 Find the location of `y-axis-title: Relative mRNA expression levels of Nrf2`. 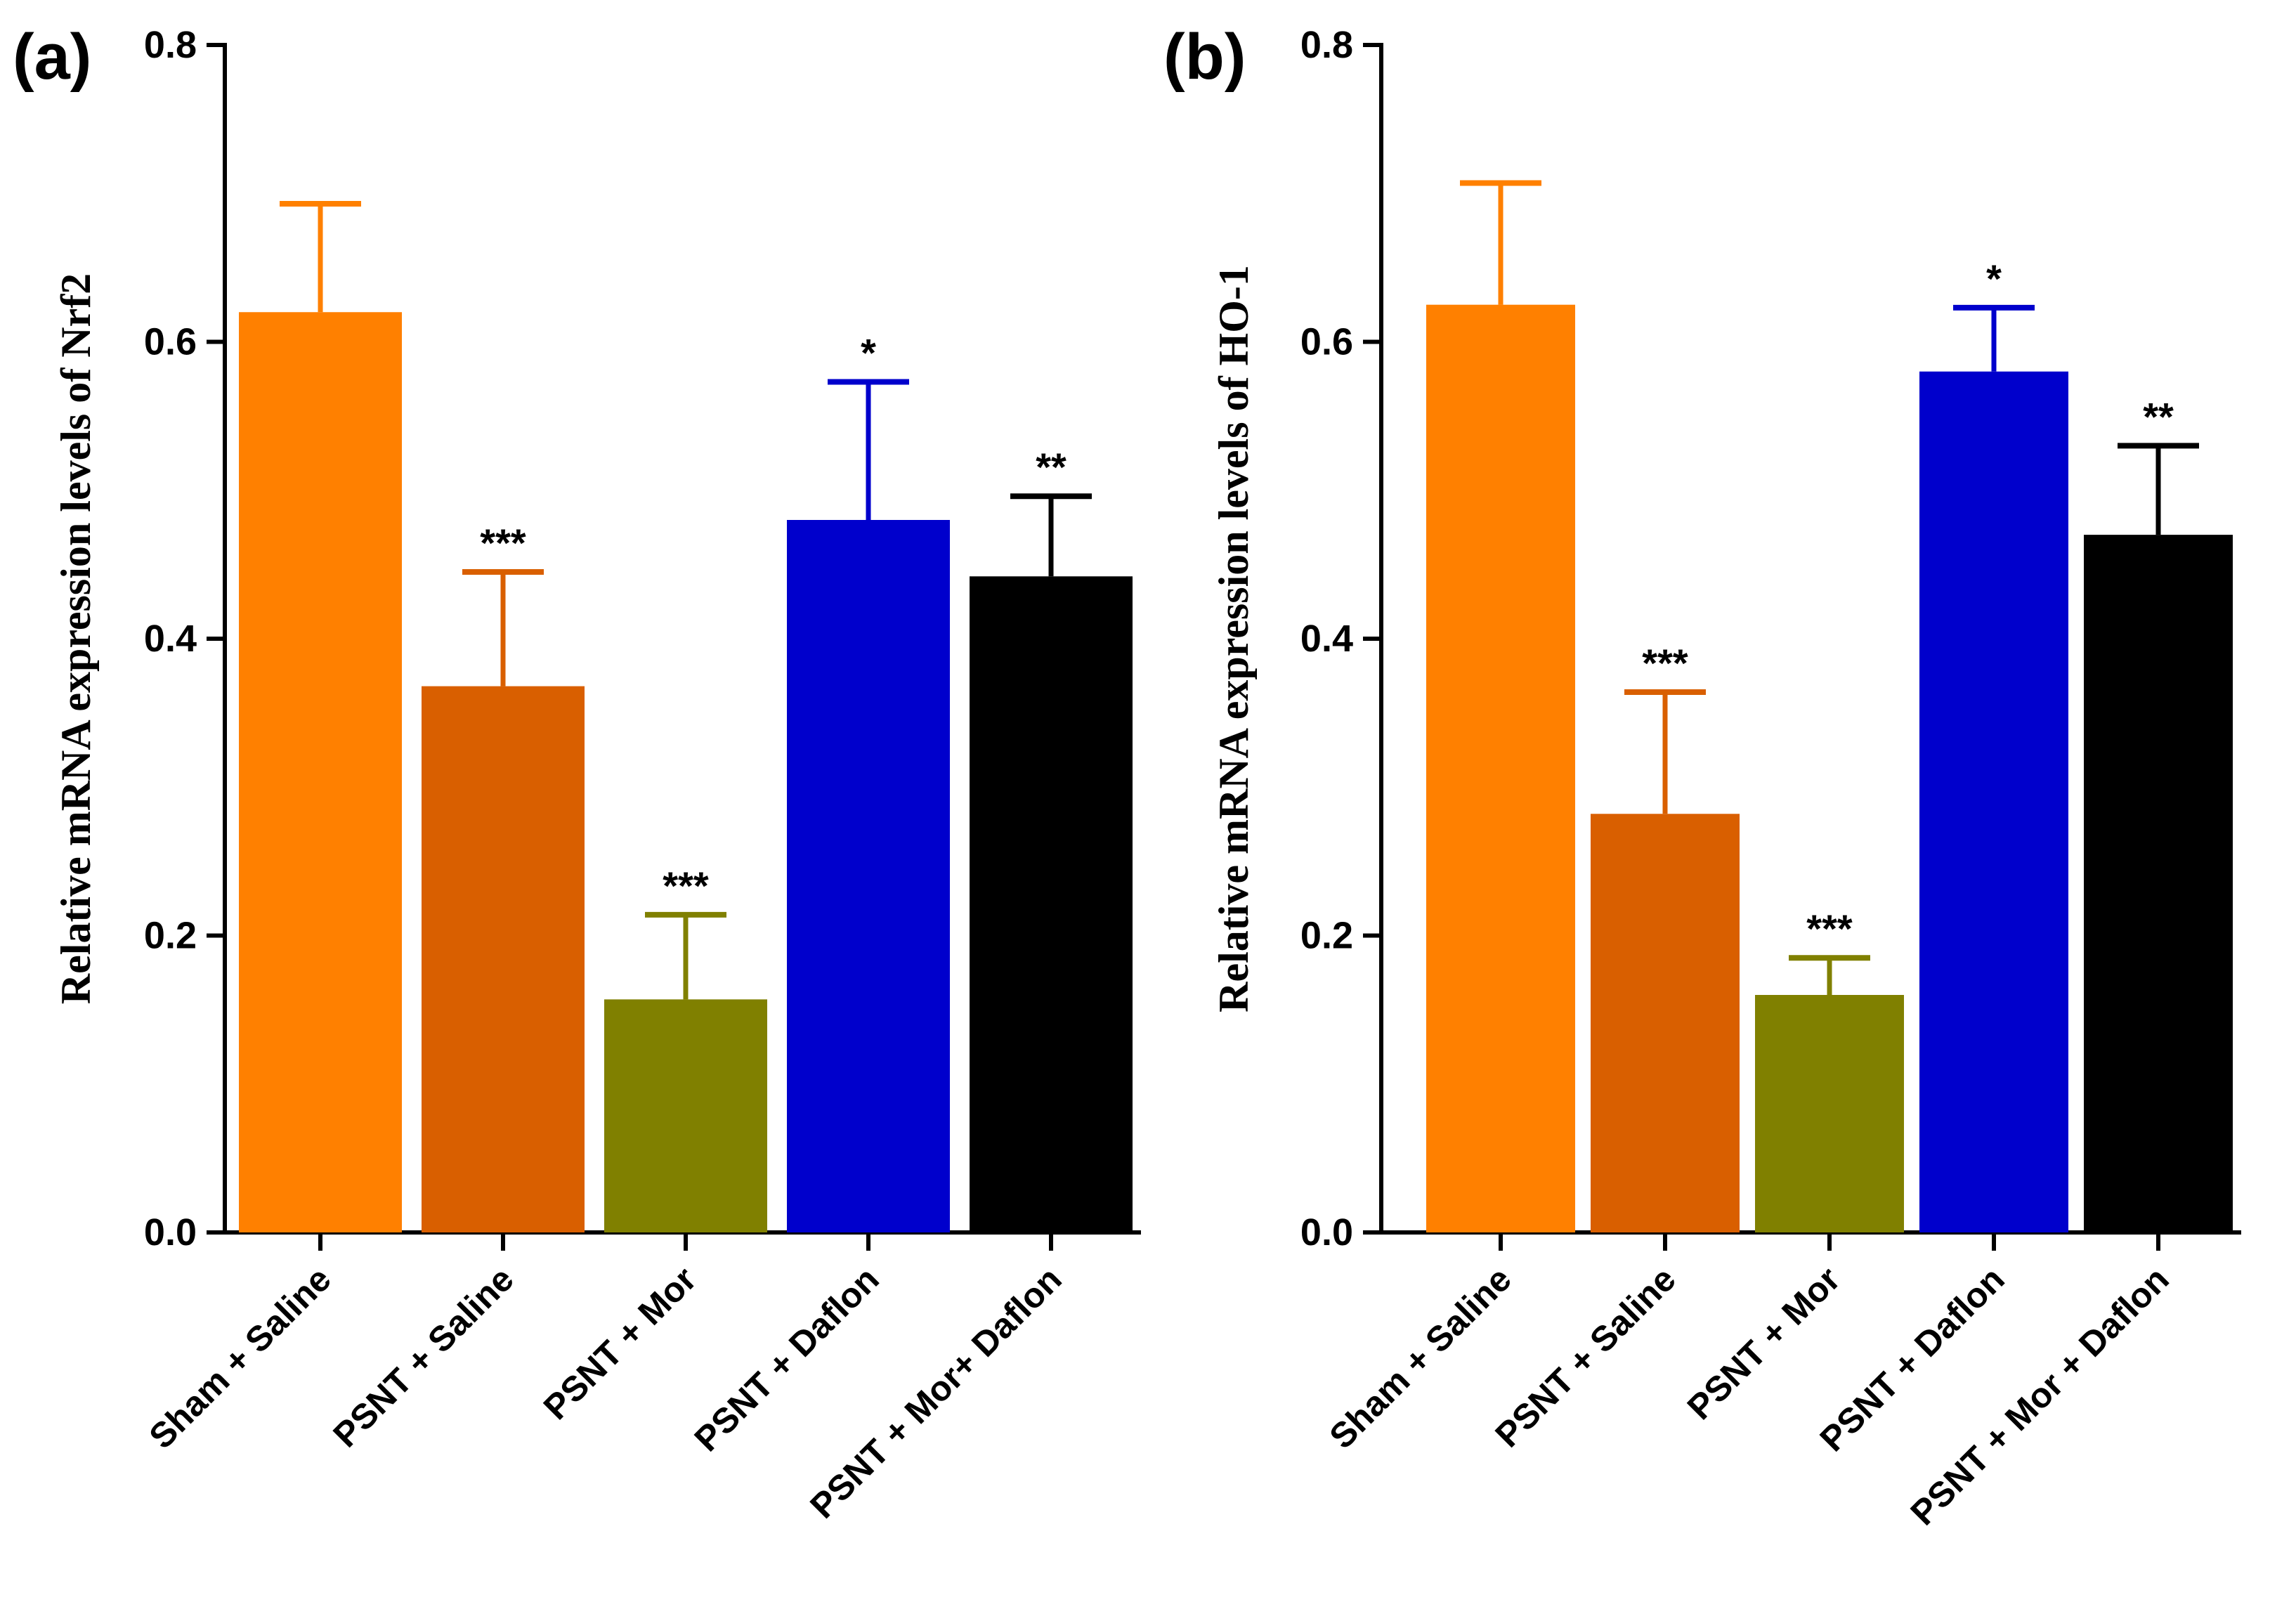

y-axis-title: Relative mRNA expression levels of Nrf2 is located at coordinates (76, 638).